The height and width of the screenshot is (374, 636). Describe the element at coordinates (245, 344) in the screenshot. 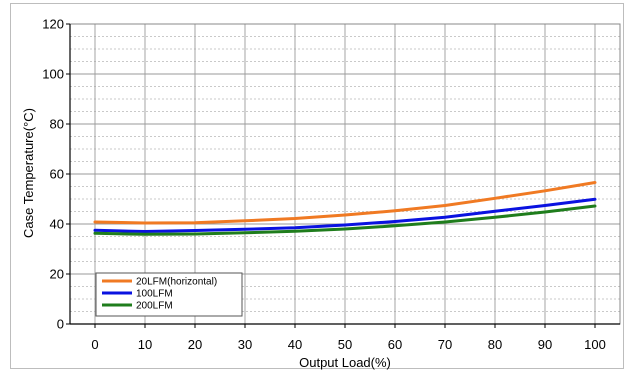

I see `x-tick-label: 30` at that location.